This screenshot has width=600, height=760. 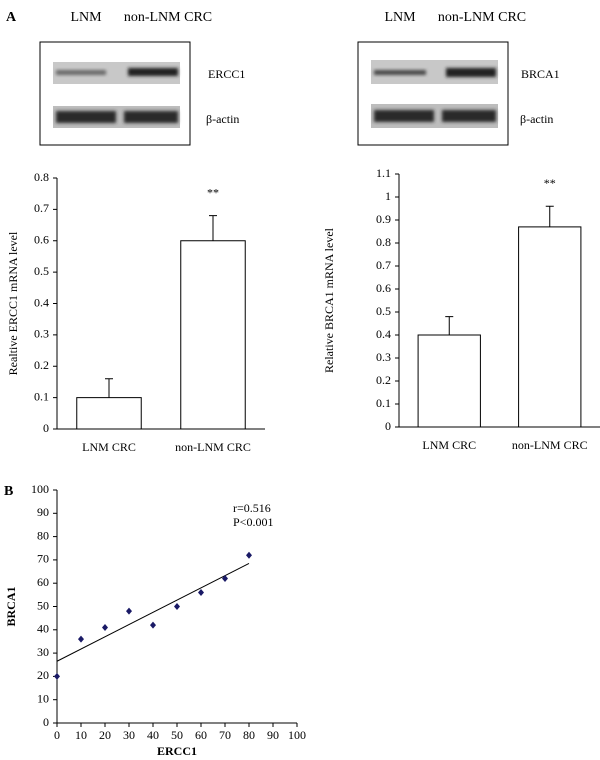 I want to click on panel-label: A, so click(x=11, y=17).